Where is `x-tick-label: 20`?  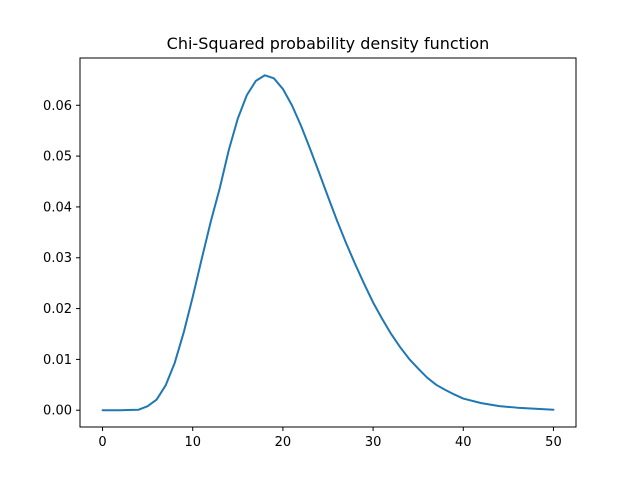
x-tick-label: 20 is located at coordinates (283, 442).